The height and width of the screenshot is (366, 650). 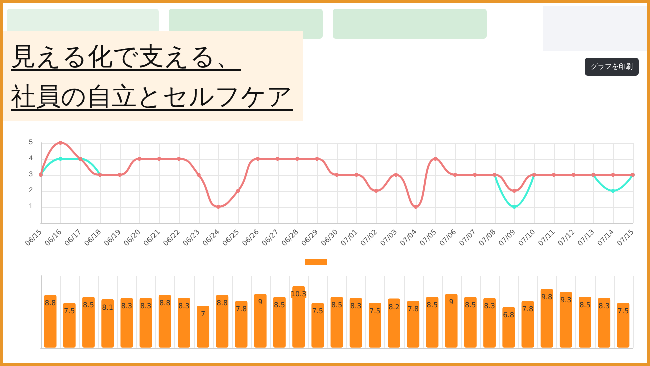 What do you see at coordinates (152, 97) in the screenshot?
I see `chart-subtitle: 社員の自立とセルフケア` at bounding box center [152, 97].